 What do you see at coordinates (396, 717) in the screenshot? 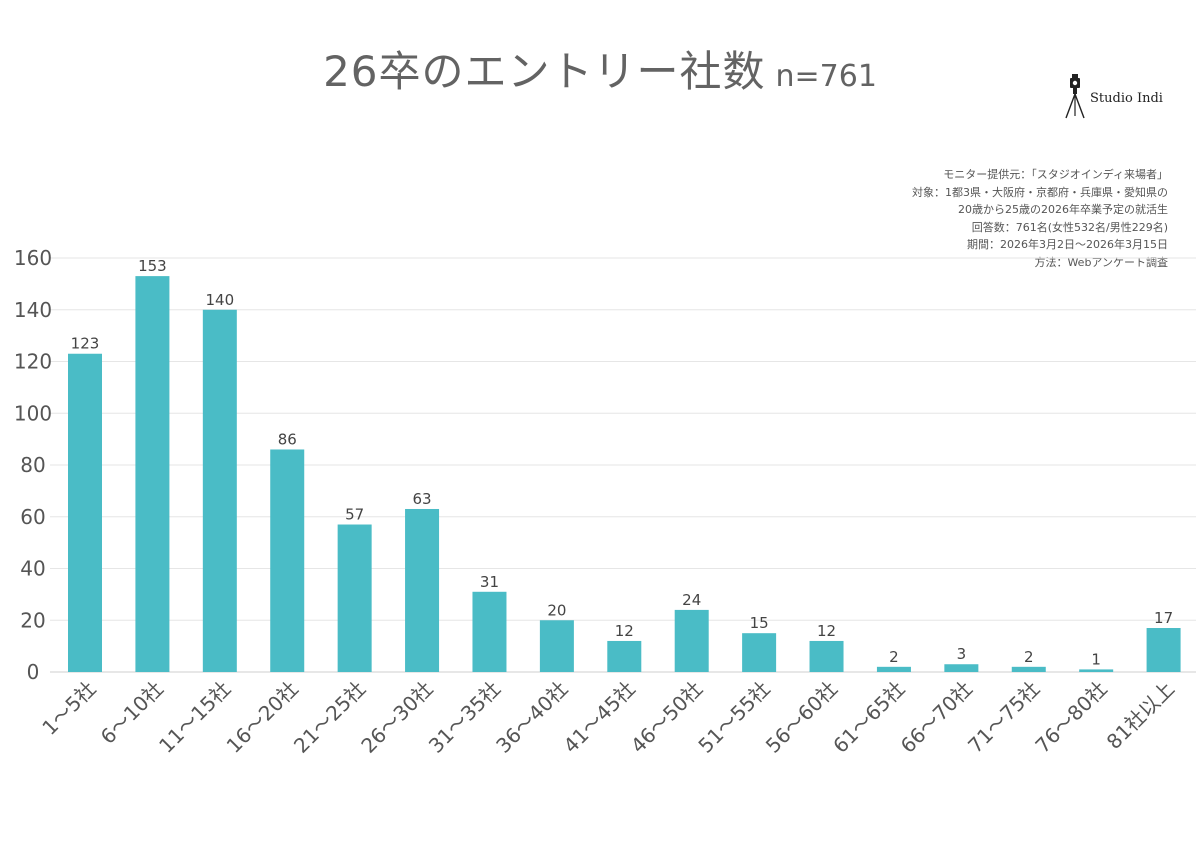
I see `x-tick-label: 26〜30社` at bounding box center [396, 717].